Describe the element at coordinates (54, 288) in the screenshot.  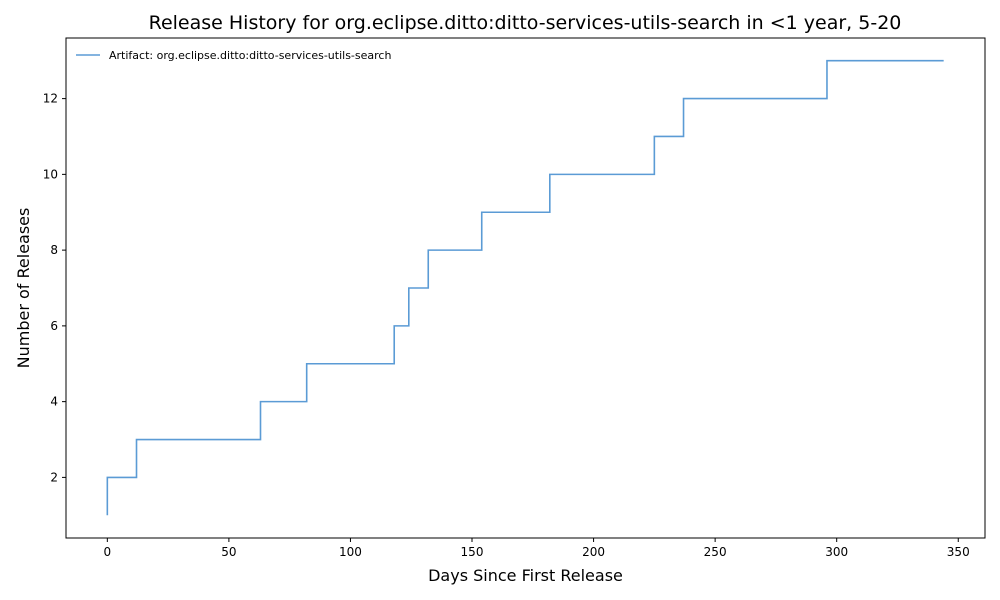
I see `y-axis: 2 4 6 8 10 12` at that location.